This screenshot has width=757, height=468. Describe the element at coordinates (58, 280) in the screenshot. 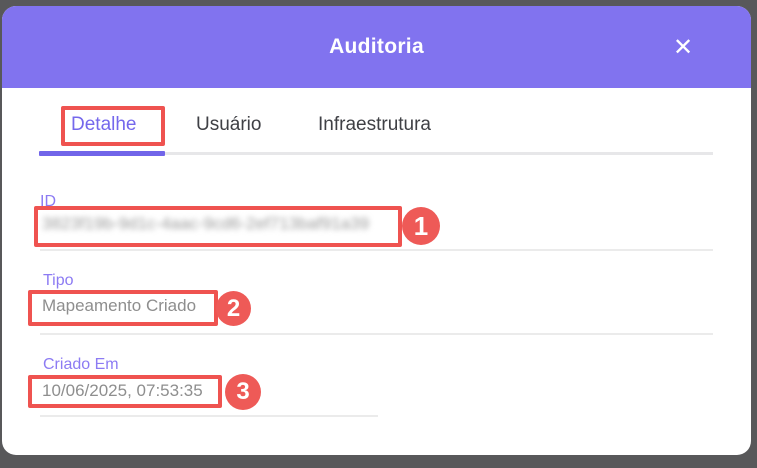

I see `tipo-field-label: Tipo` at that location.